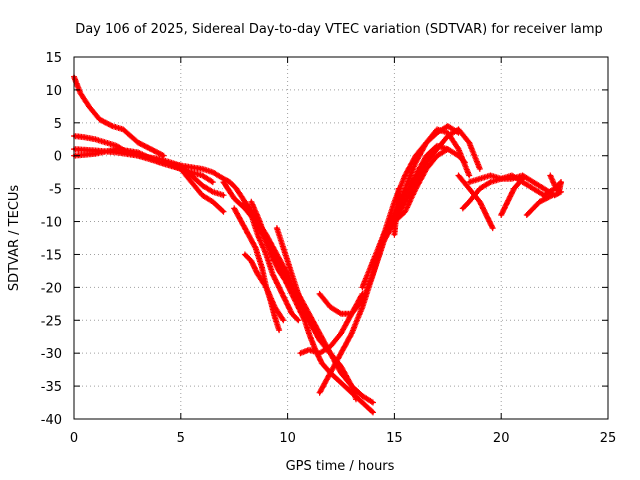 The height and width of the screenshot is (480, 640). Describe the element at coordinates (14, 238) in the screenshot. I see `y-axis-label: SDTVAR / TECUs` at that location.